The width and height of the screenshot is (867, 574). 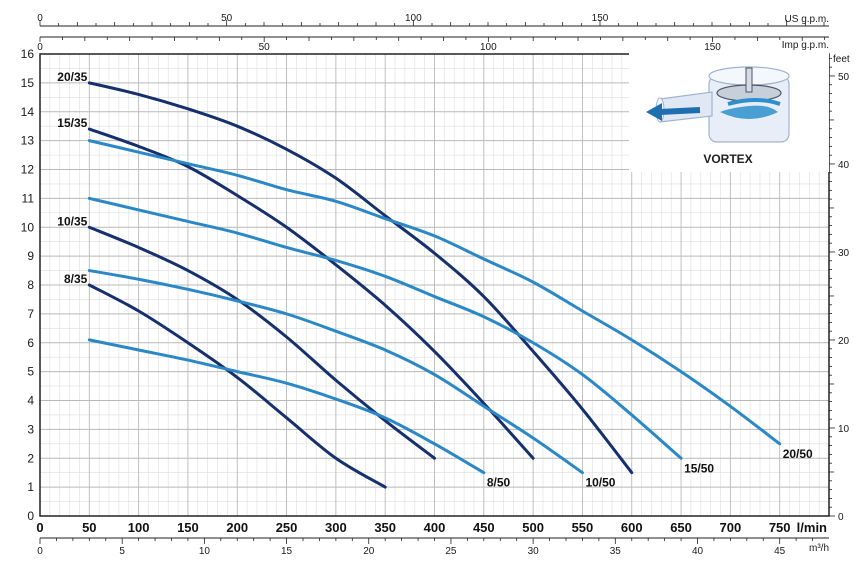 I want to click on x-lmin-tick-label: 400, so click(x=435, y=527).